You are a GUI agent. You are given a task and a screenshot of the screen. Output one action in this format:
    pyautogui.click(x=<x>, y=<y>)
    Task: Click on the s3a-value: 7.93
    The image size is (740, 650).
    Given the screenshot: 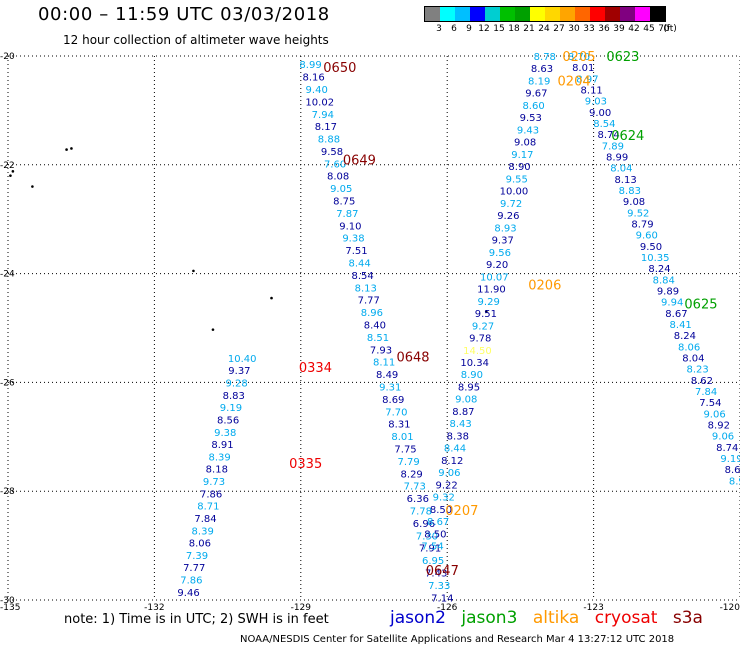 What is the action you would take?
    pyautogui.click(x=381, y=350)
    